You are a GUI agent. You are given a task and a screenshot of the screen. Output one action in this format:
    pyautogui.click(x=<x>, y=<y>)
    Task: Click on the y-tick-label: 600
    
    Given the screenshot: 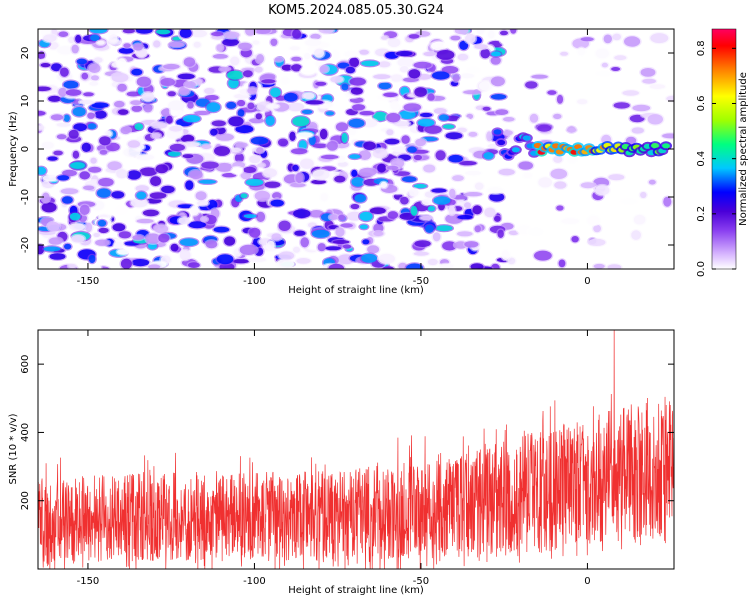 What is the action you would take?
    pyautogui.click(x=25, y=364)
    